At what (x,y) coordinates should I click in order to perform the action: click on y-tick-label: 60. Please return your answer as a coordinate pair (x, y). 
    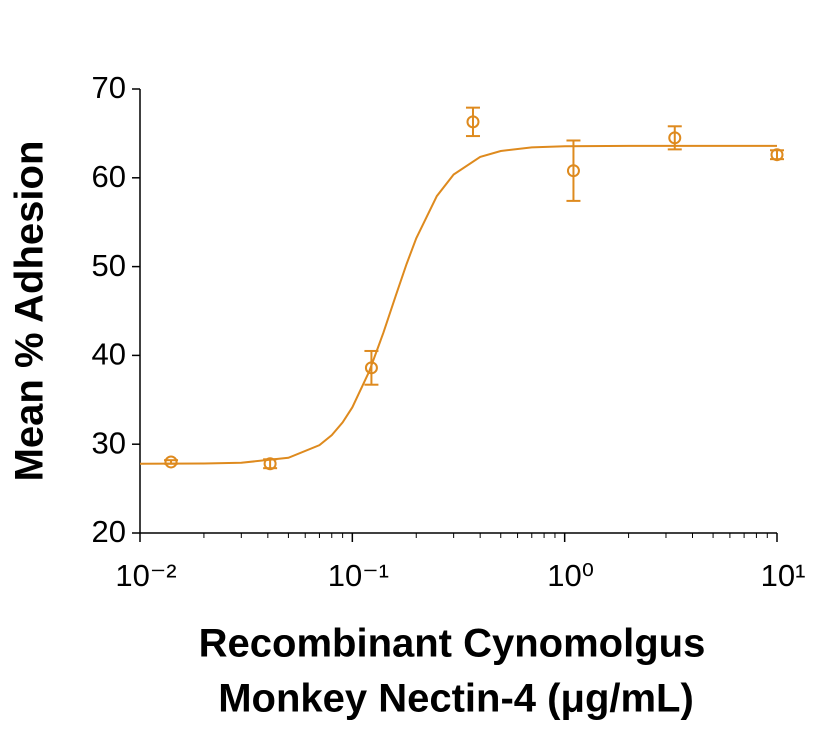
    Looking at the image, I should click on (109, 176).